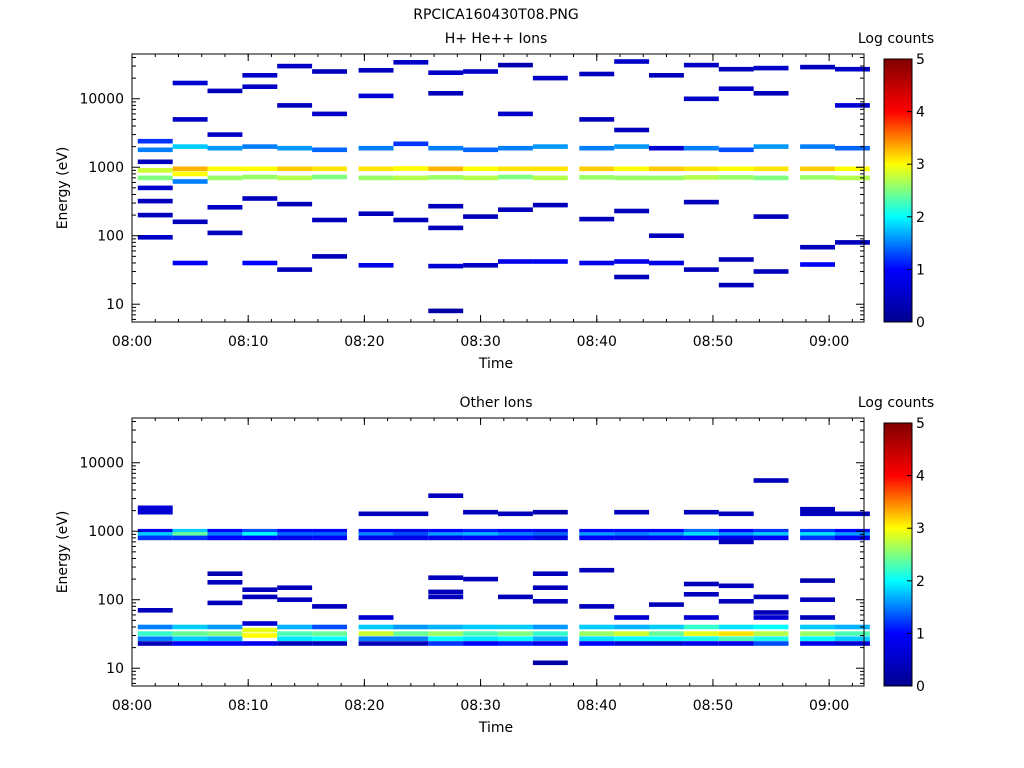 This screenshot has width=1024, height=768. Describe the element at coordinates (829, 706) in the screenshot. I see `x-tick-label: 09:00` at that location.